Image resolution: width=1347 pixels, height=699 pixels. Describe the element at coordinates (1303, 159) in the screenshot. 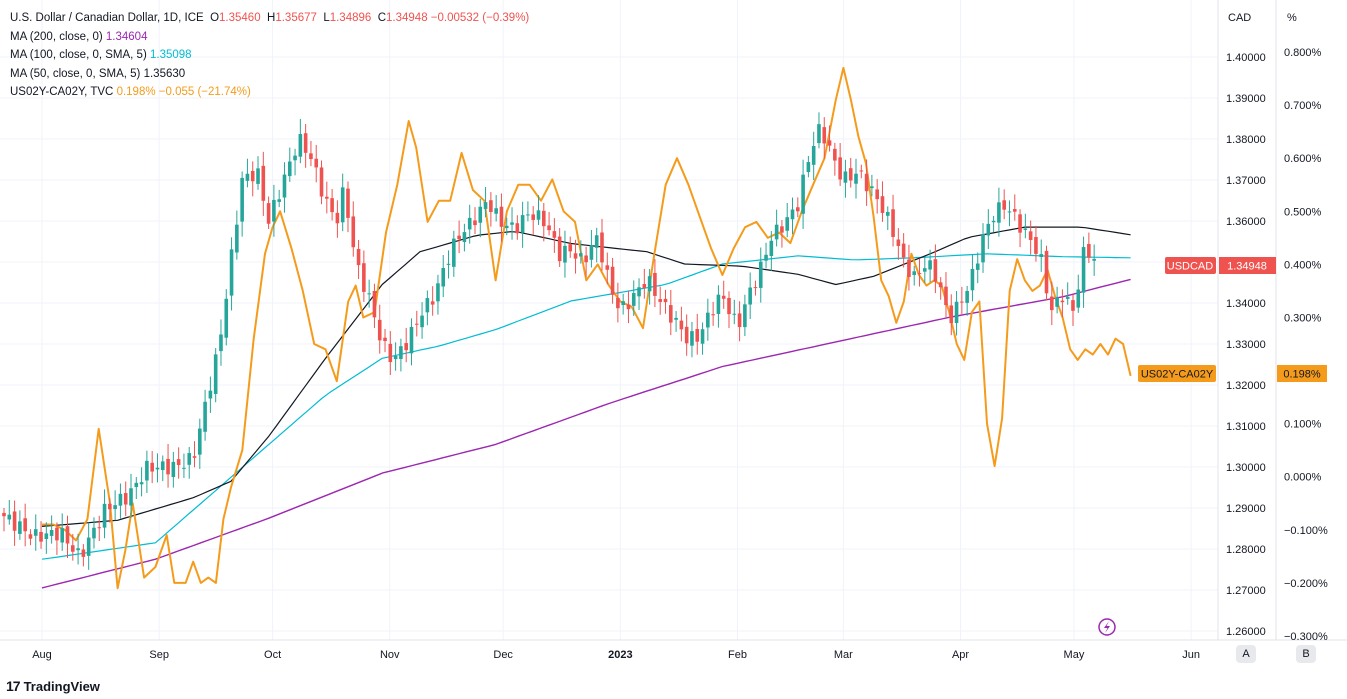

I see `pct-tick-label: 0.600%` at that location.